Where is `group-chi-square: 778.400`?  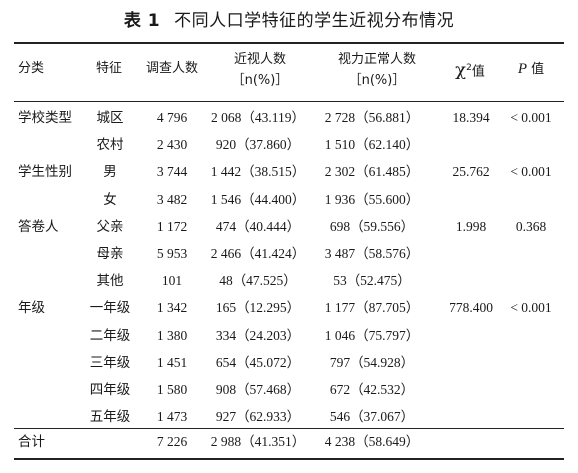
group-chi-square: 778.400 is located at coordinates (471, 308).